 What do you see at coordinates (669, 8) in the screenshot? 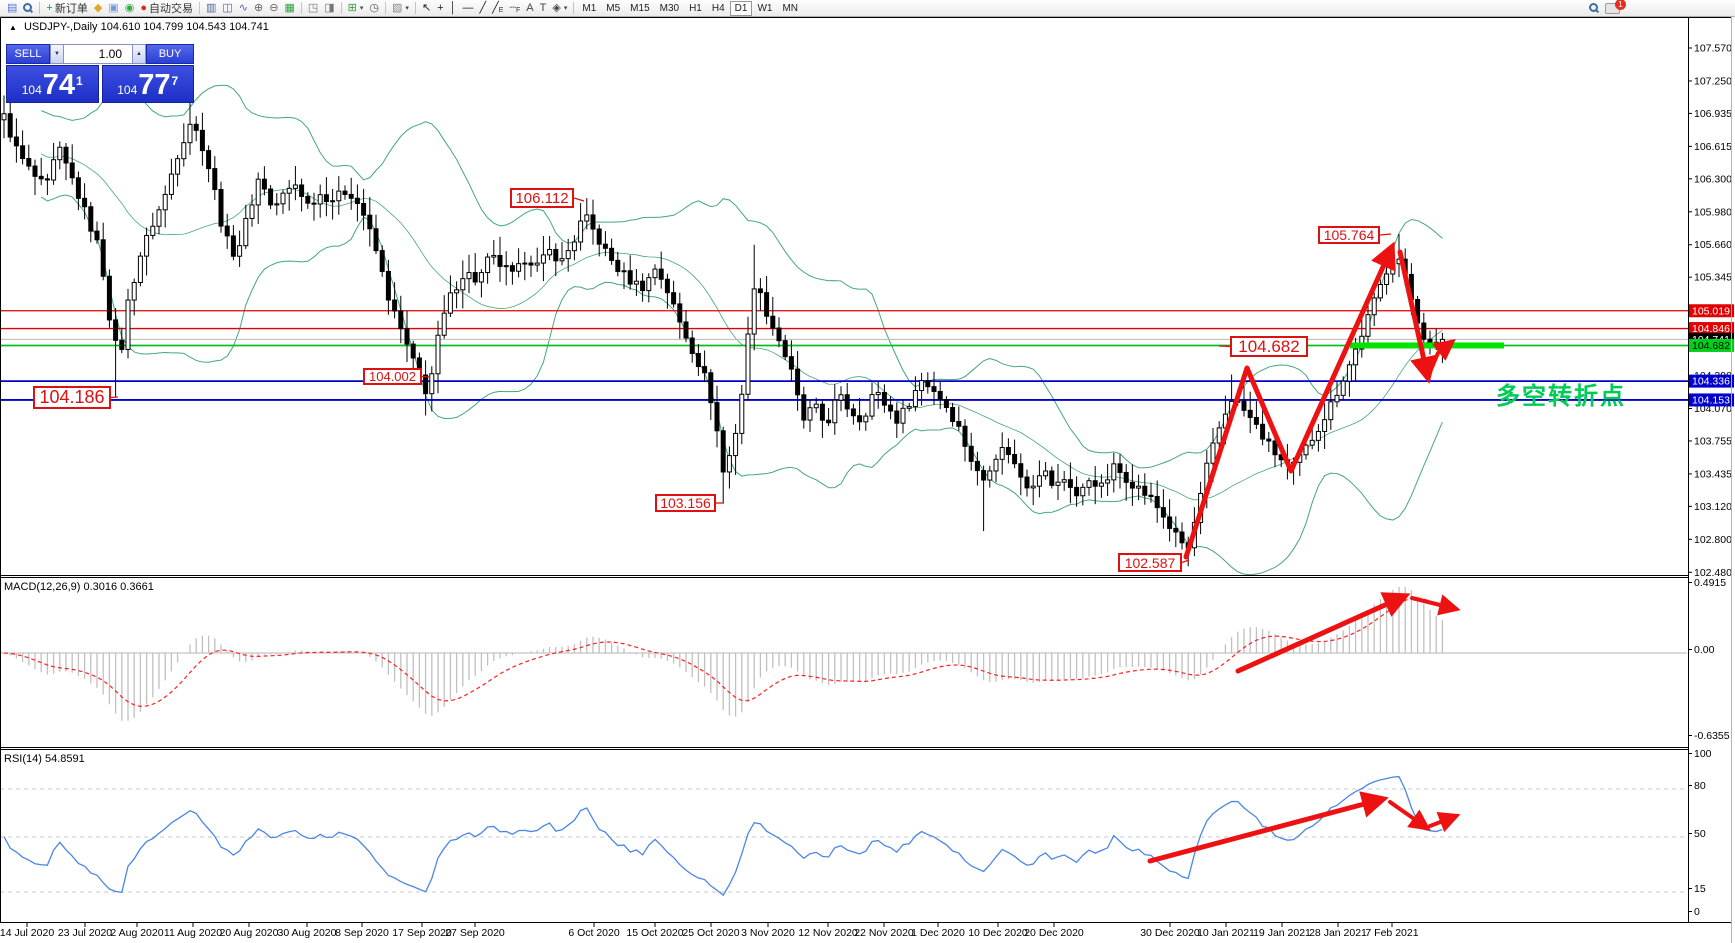
I see `timeframe-M30: M30` at bounding box center [669, 8].